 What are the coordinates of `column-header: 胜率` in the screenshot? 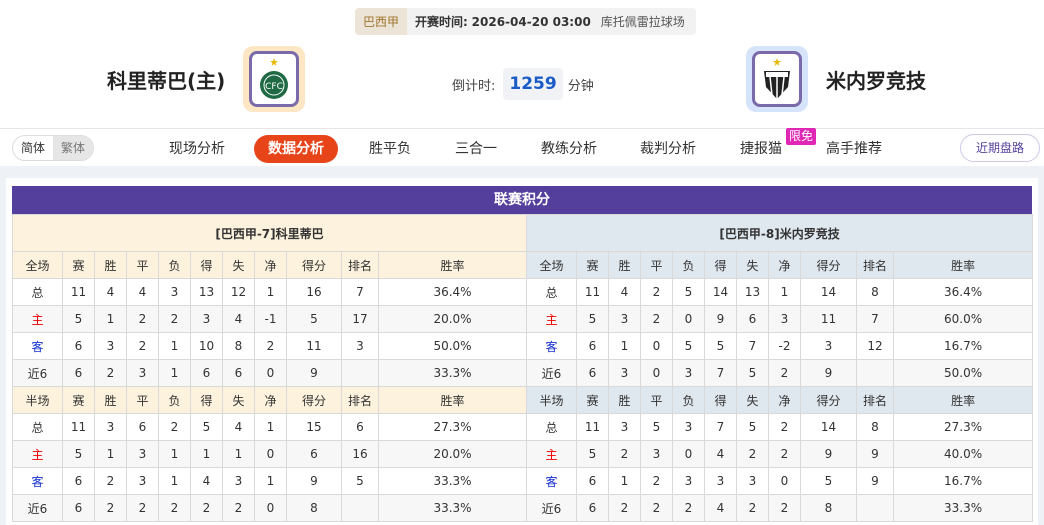 It's located at (963, 265).